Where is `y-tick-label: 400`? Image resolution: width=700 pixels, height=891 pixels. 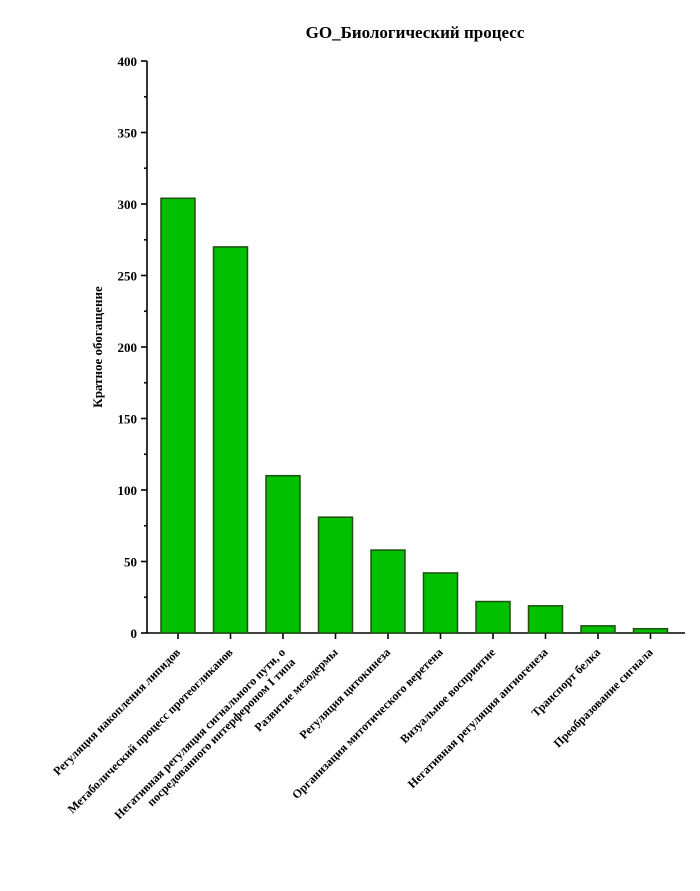
y-tick-label: 400 is located at coordinates (128, 61).